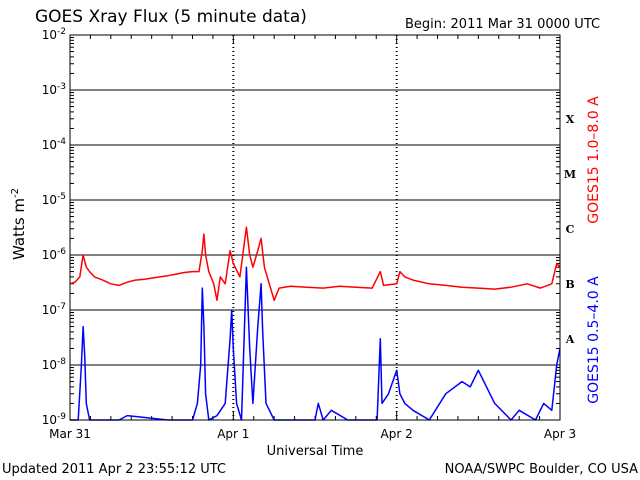 The width and height of the screenshot is (640, 480). Describe the element at coordinates (570, 119) in the screenshot. I see `flare-class-X: X` at that location.